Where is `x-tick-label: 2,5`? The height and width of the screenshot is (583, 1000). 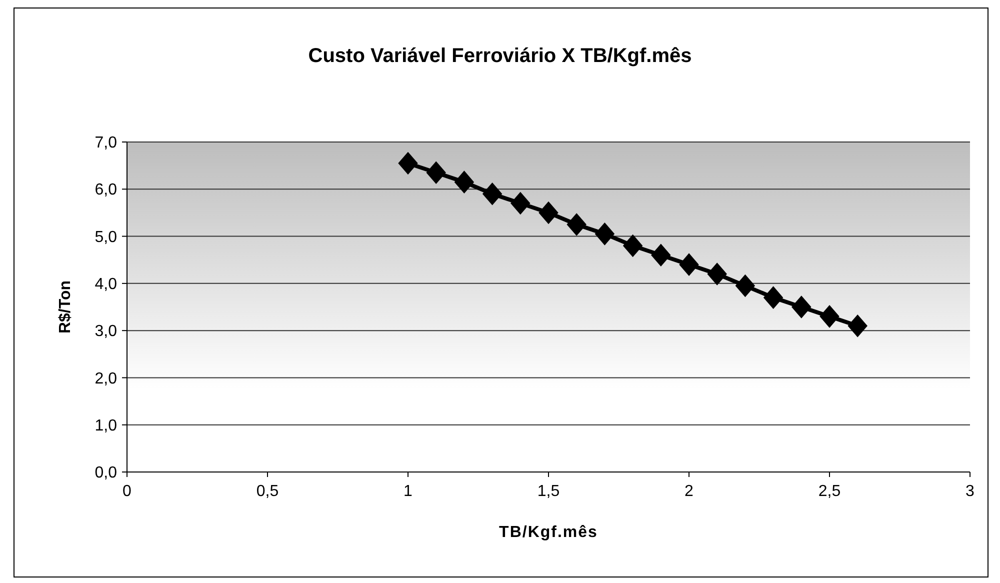
x-tick-label: 2,5 is located at coordinates (829, 491).